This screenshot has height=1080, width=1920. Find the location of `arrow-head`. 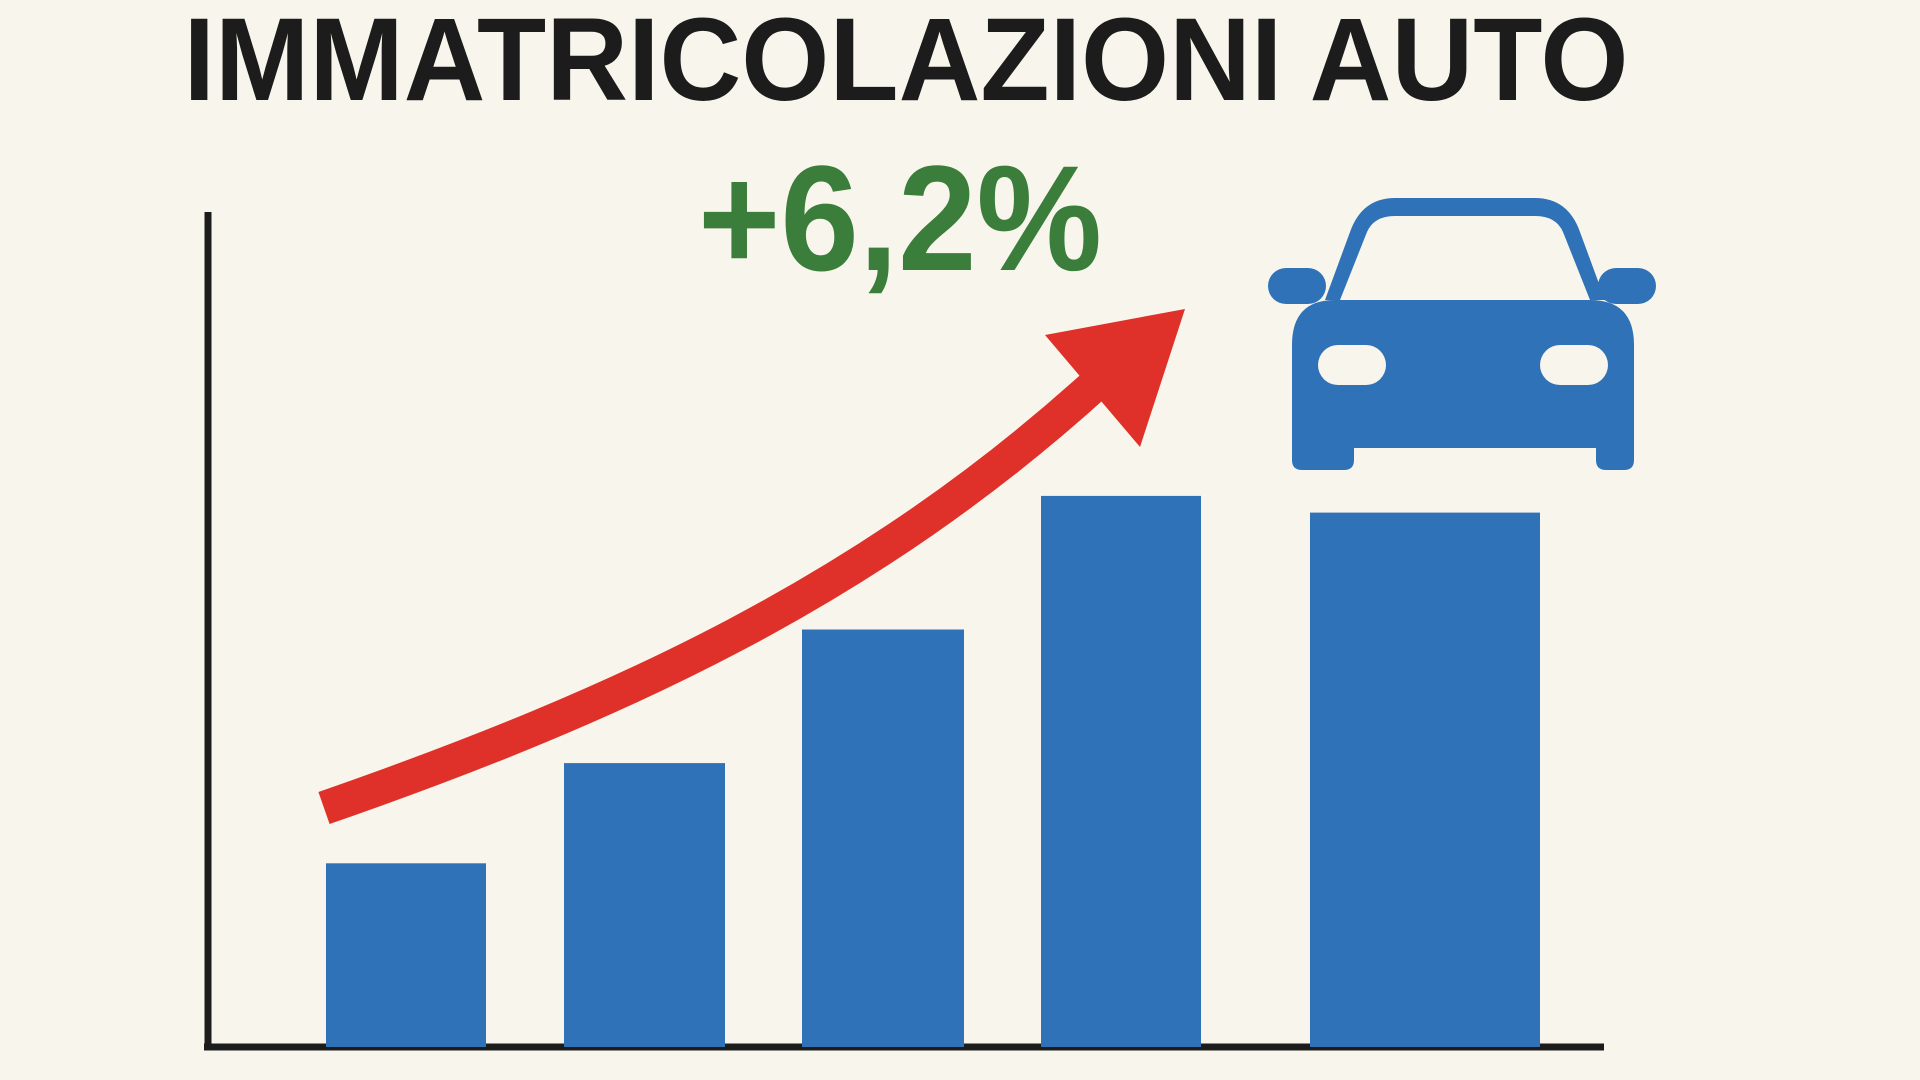

arrow-head is located at coordinates (1115, 378).